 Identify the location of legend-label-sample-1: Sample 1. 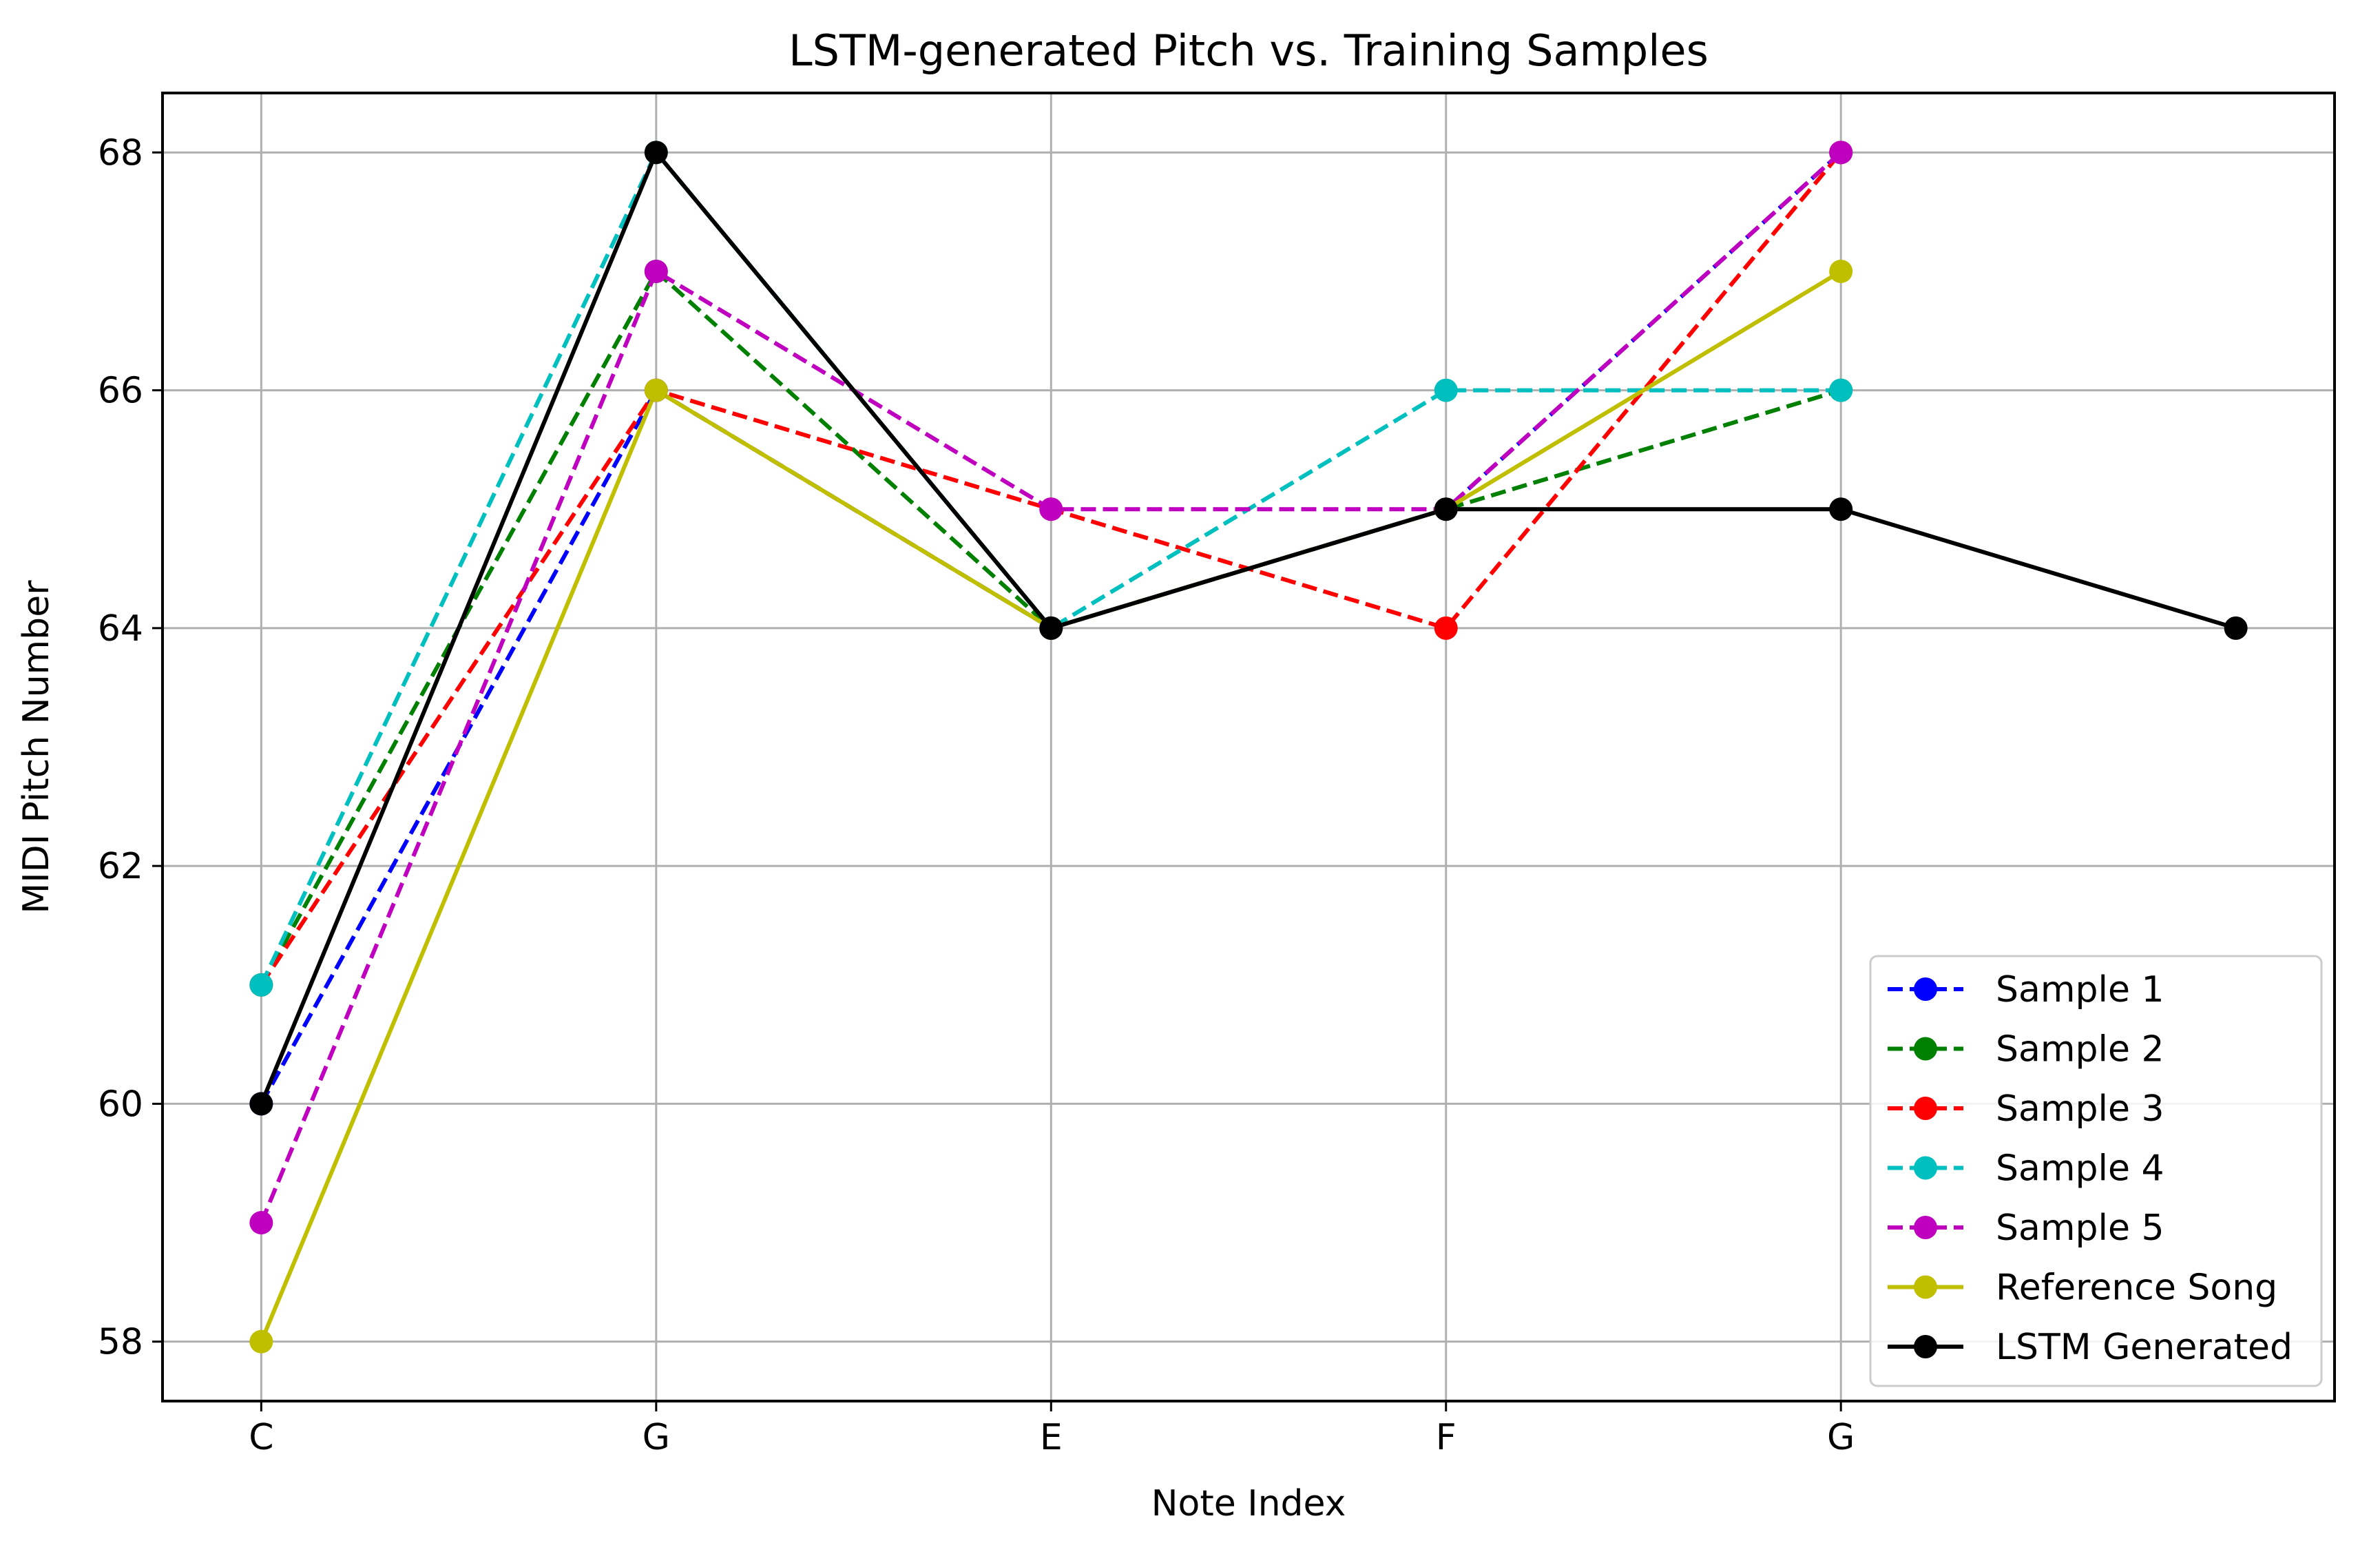
(2080, 990).